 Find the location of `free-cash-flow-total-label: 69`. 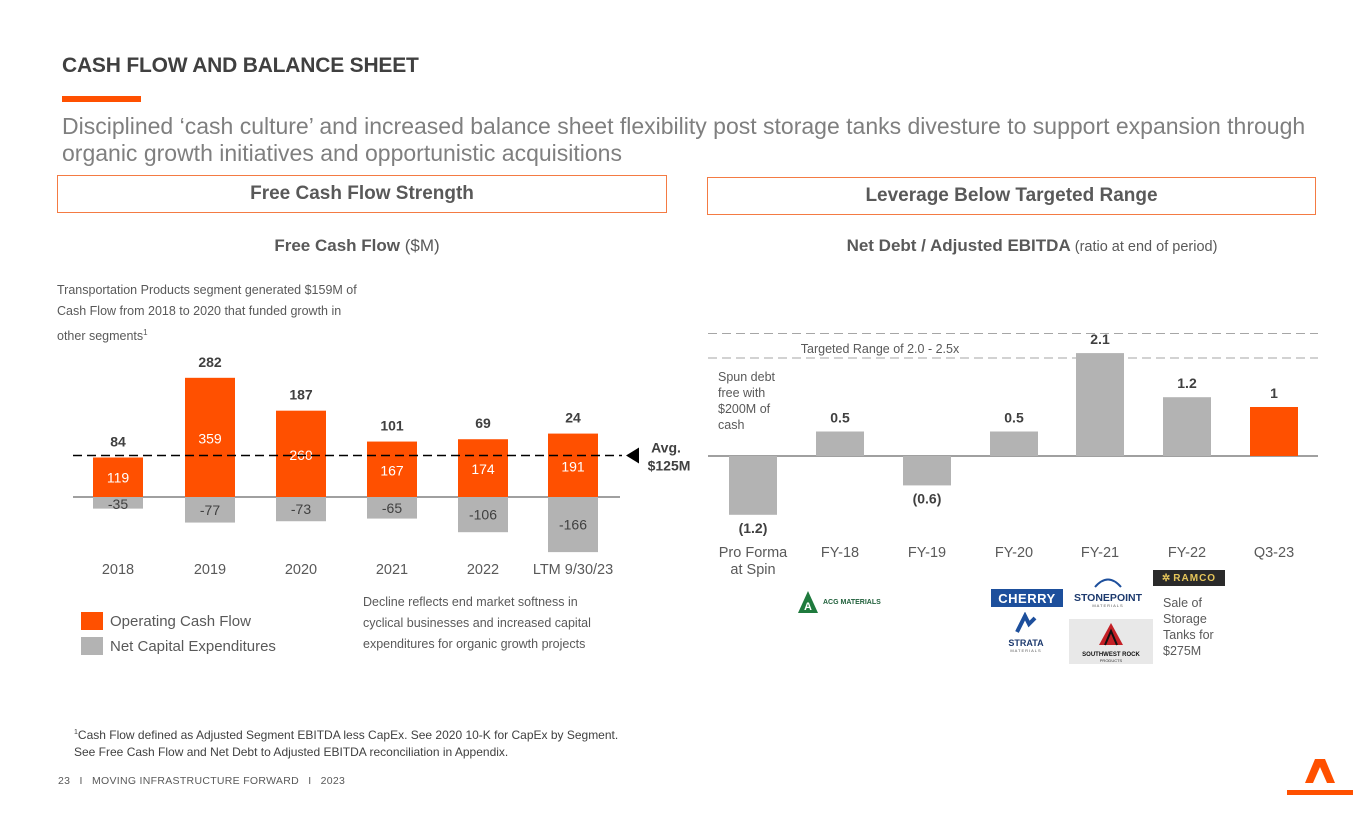

free-cash-flow-total-label: 69 is located at coordinates (483, 423).